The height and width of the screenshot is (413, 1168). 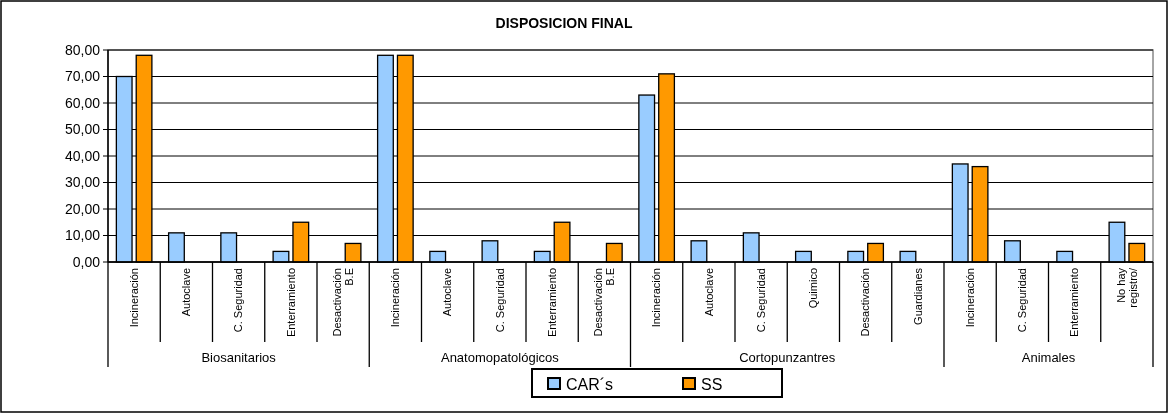 I want to click on y-tick-label: 70,00, so click(x=82, y=76).